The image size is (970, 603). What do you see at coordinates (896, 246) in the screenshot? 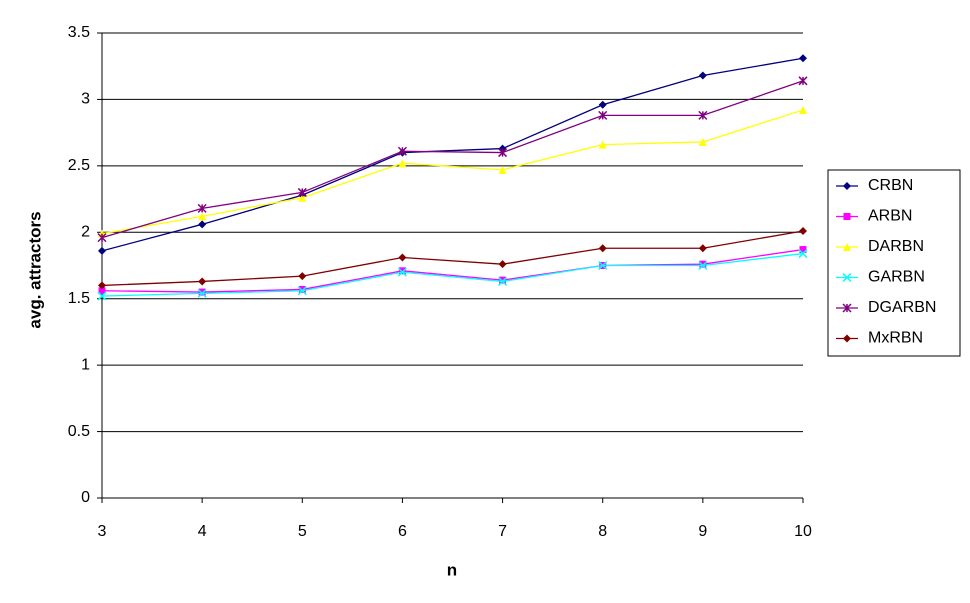
I see `legend-label: DARBN` at bounding box center [896, 246].